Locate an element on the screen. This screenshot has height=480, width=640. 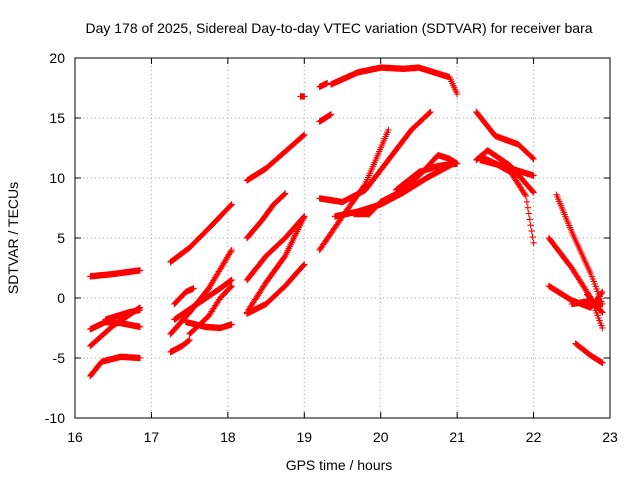
x-tick-label: 23 is located at coordinates (610, 437).